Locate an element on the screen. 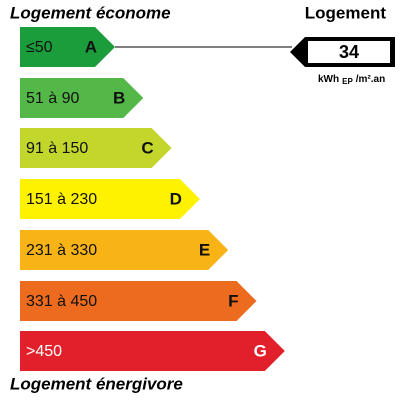 The height and width of the screenshot is (405, 400). header-right: Logement is located at coordinates (346, 12).